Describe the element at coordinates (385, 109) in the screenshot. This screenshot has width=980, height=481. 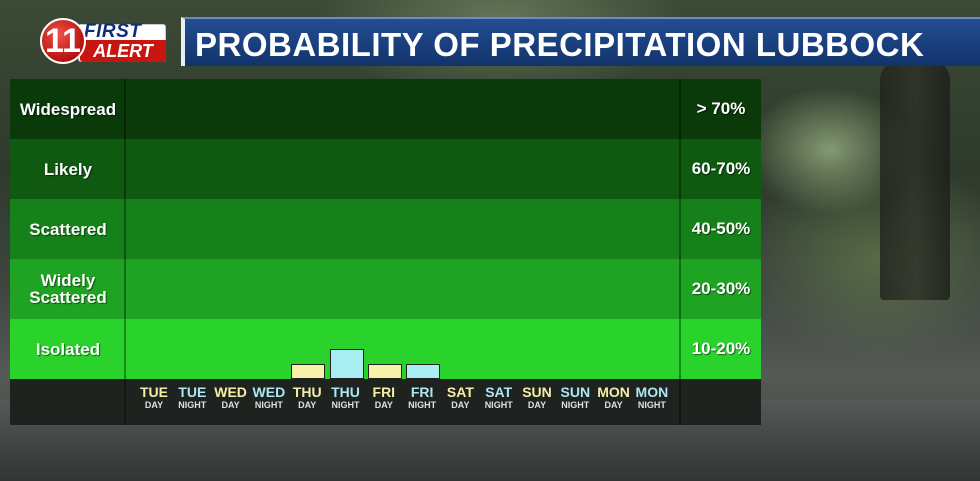
I see `category-row-widespread: Widespread > 70%` at that location.